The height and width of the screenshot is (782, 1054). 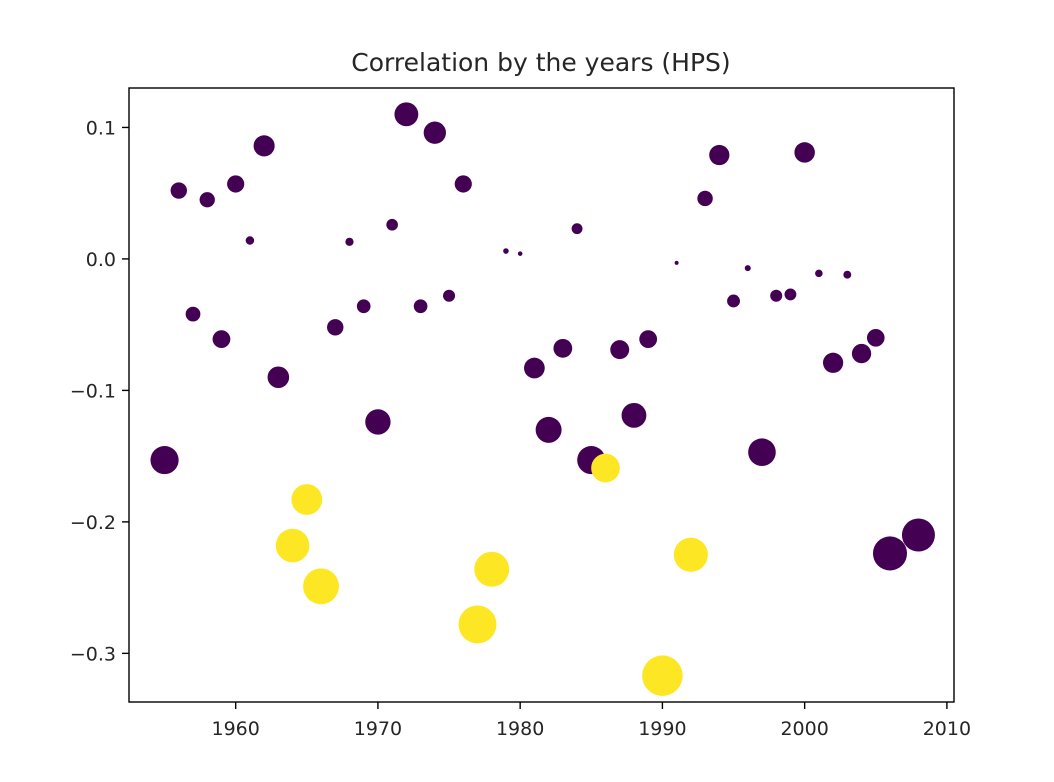 What do you see at coordinates (278, 377) in the screenshot?
I see `point-not_significant-1963` at bounding box center [278, 377].